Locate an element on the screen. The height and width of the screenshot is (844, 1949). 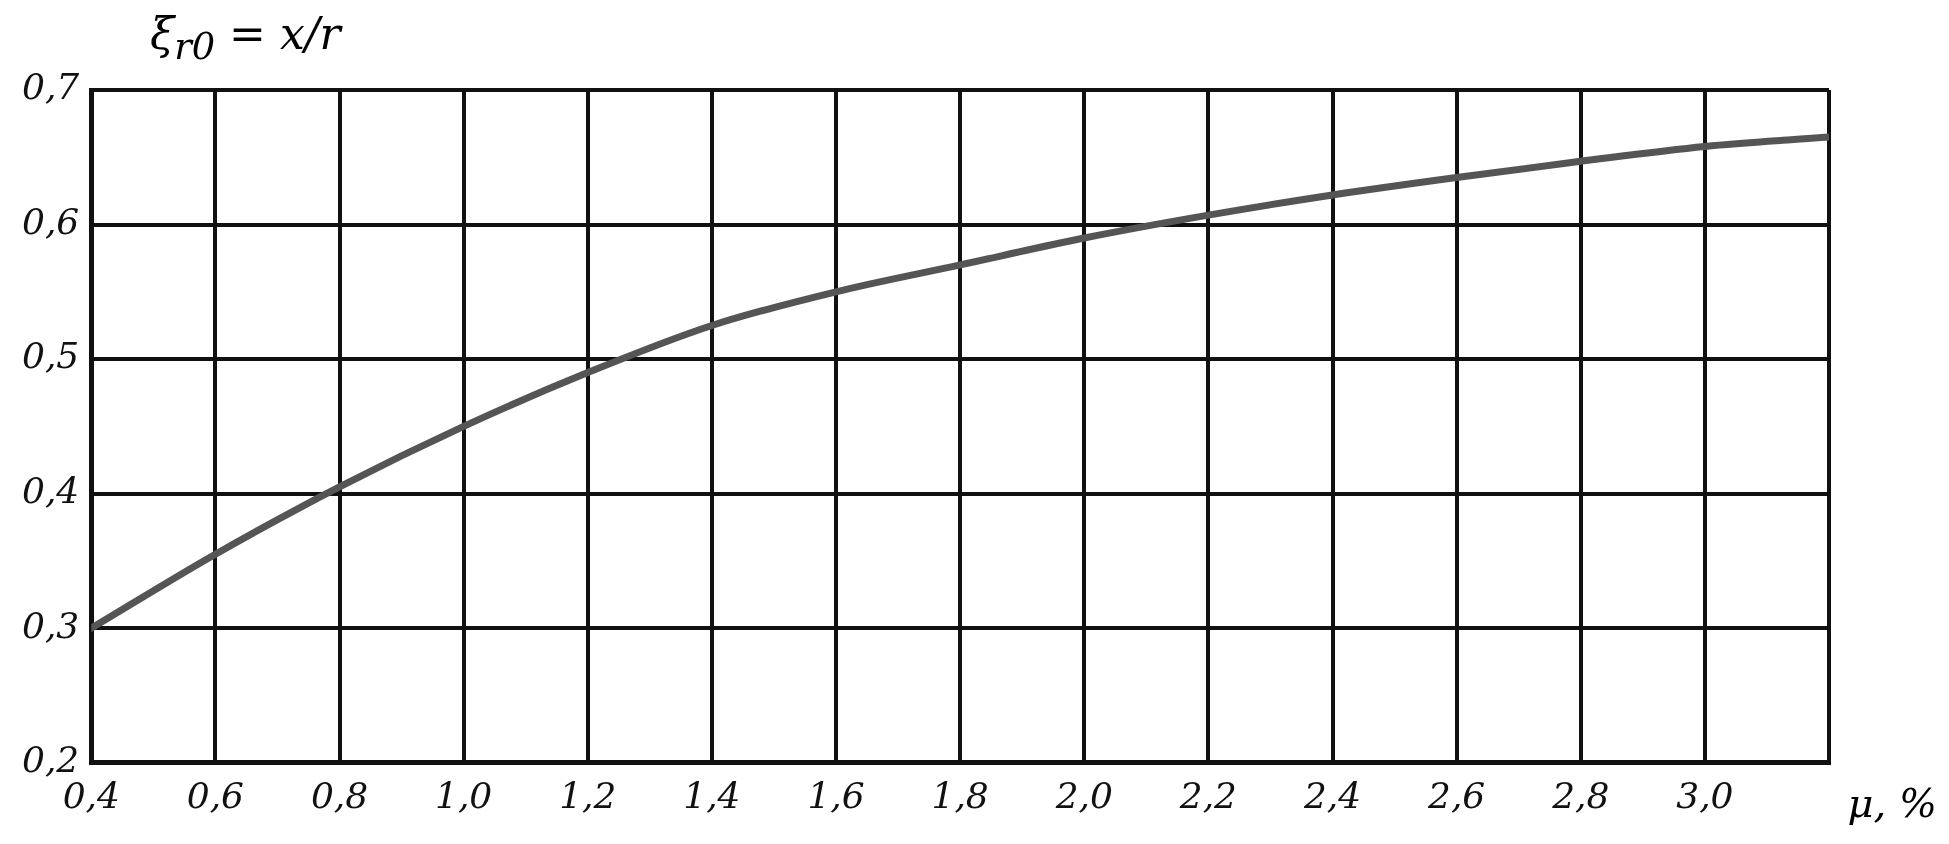
x-tick-label: 1,6 is located at coordinates (836, 795).